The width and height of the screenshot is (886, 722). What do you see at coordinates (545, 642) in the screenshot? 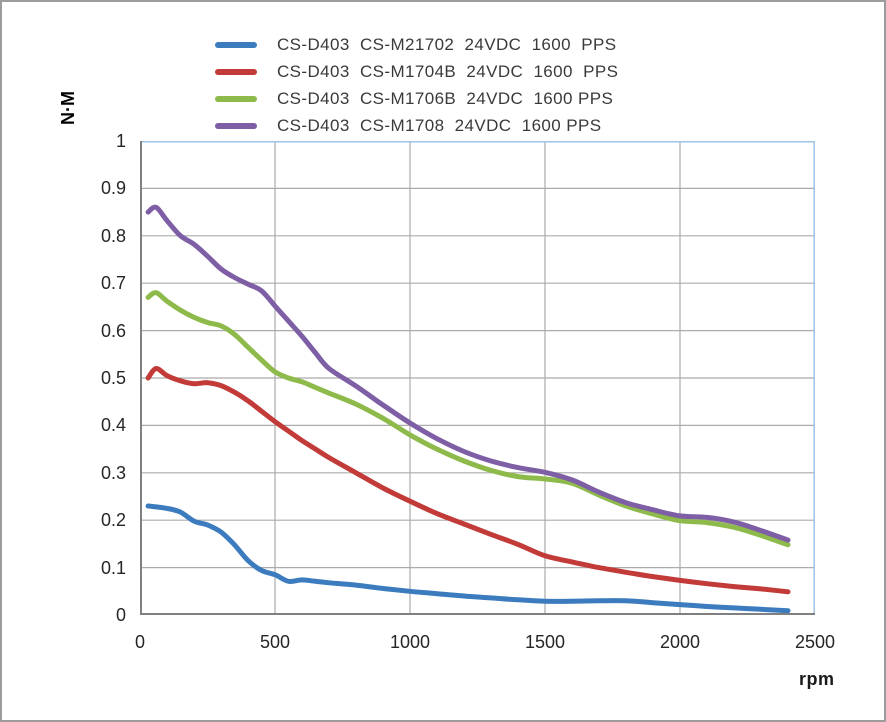
I see `x-tick-label: 1500` at bounding box center [545, 642].